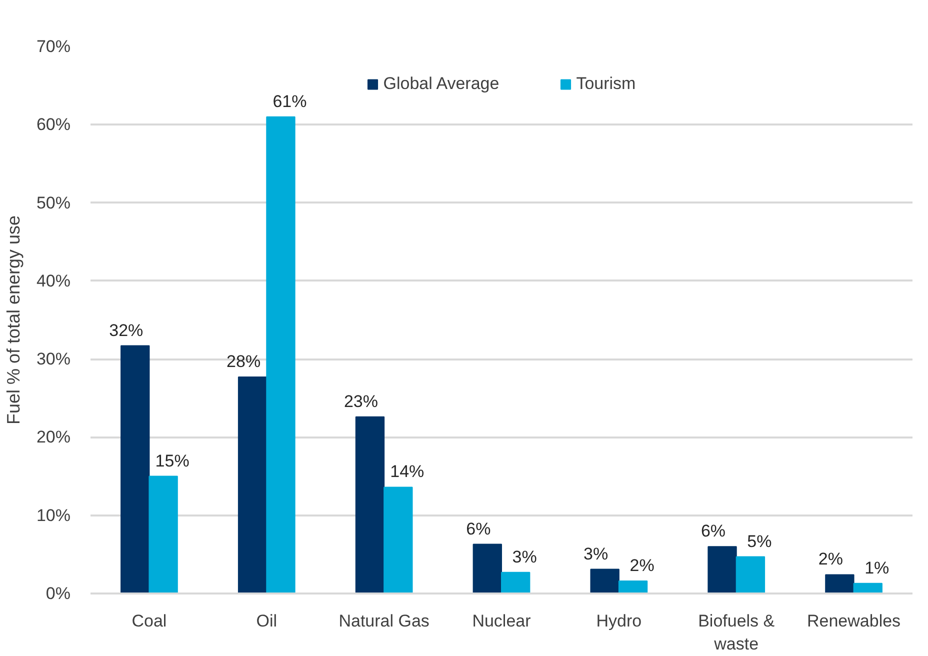 Image resolution: width=928 pixels, height=656 pixels. Describe the element at coordinates (737, 633) in the screenshot. I see `x-tick-label: Biofuels & waste` at that location.